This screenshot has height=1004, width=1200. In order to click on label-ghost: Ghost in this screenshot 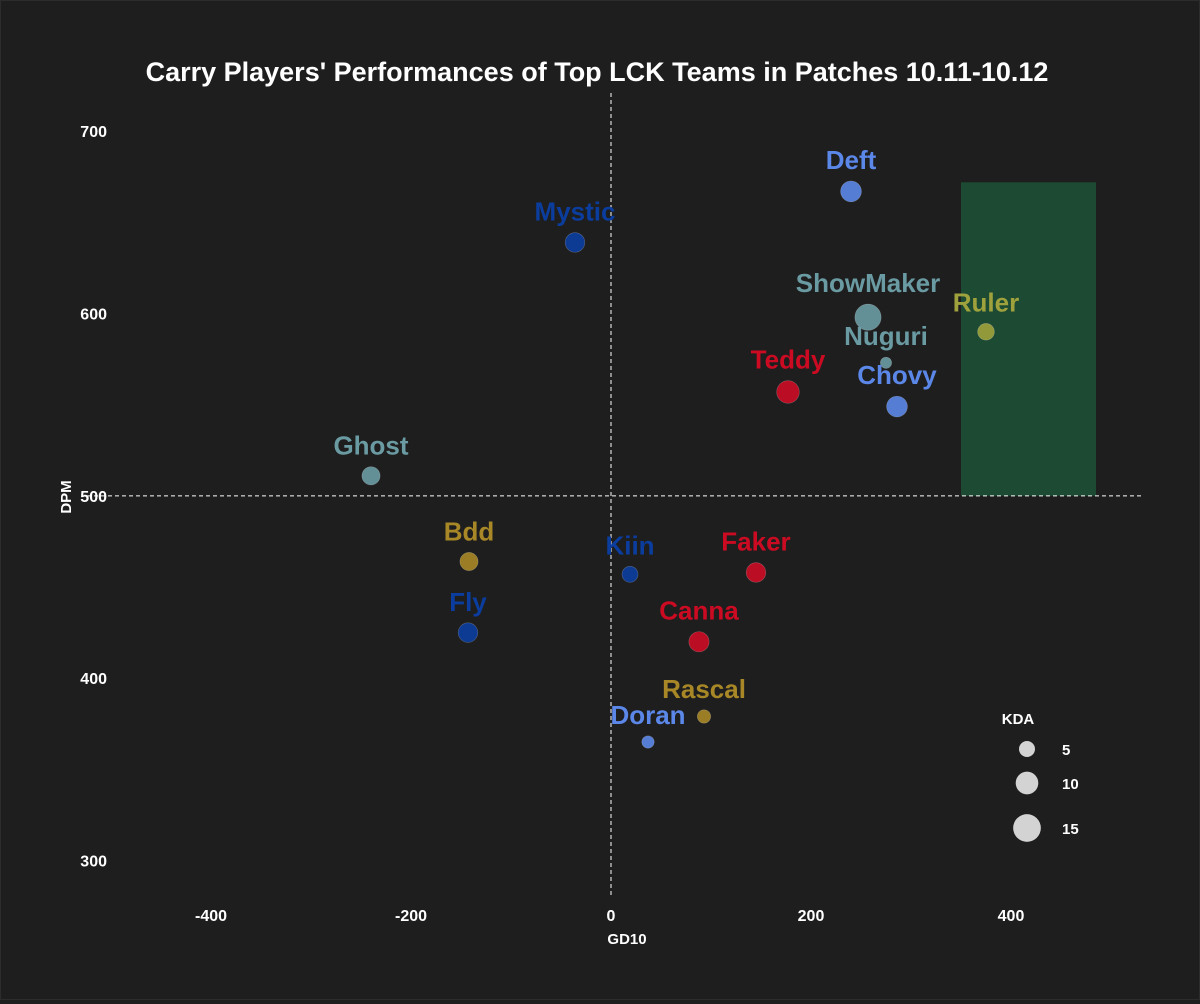, I will do `click(370, 446)`.